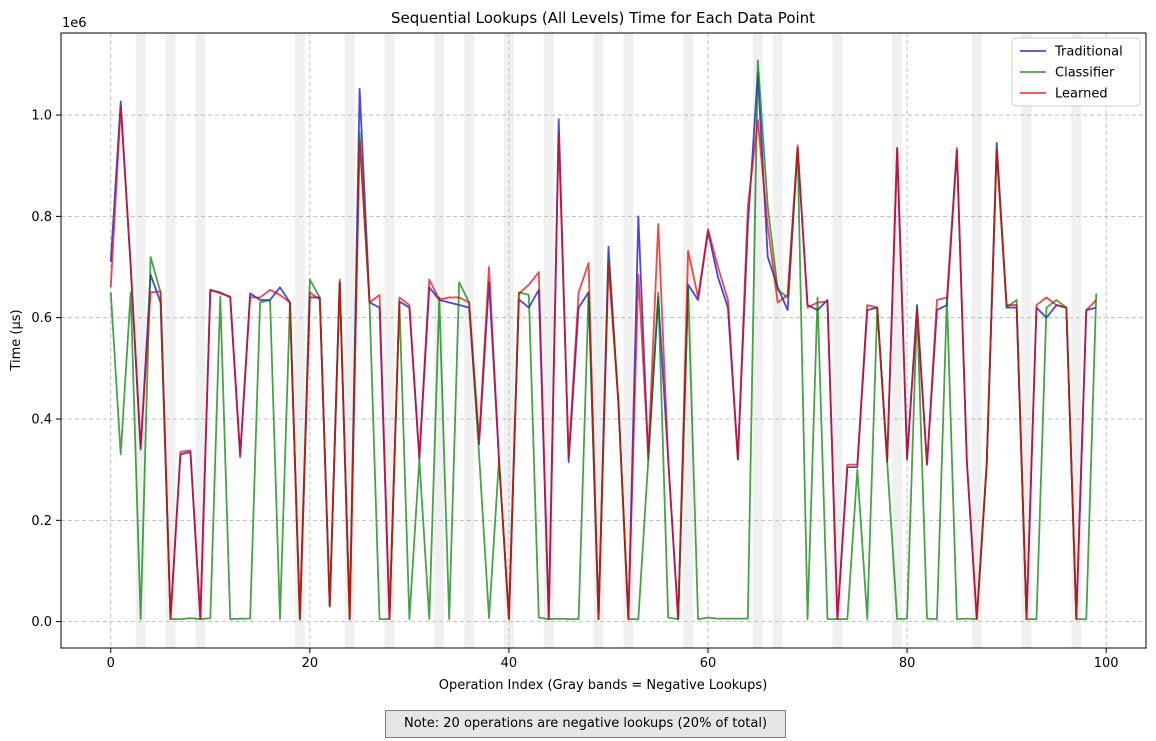  I want to click on legend-label: Learned, so click(1081, 94).